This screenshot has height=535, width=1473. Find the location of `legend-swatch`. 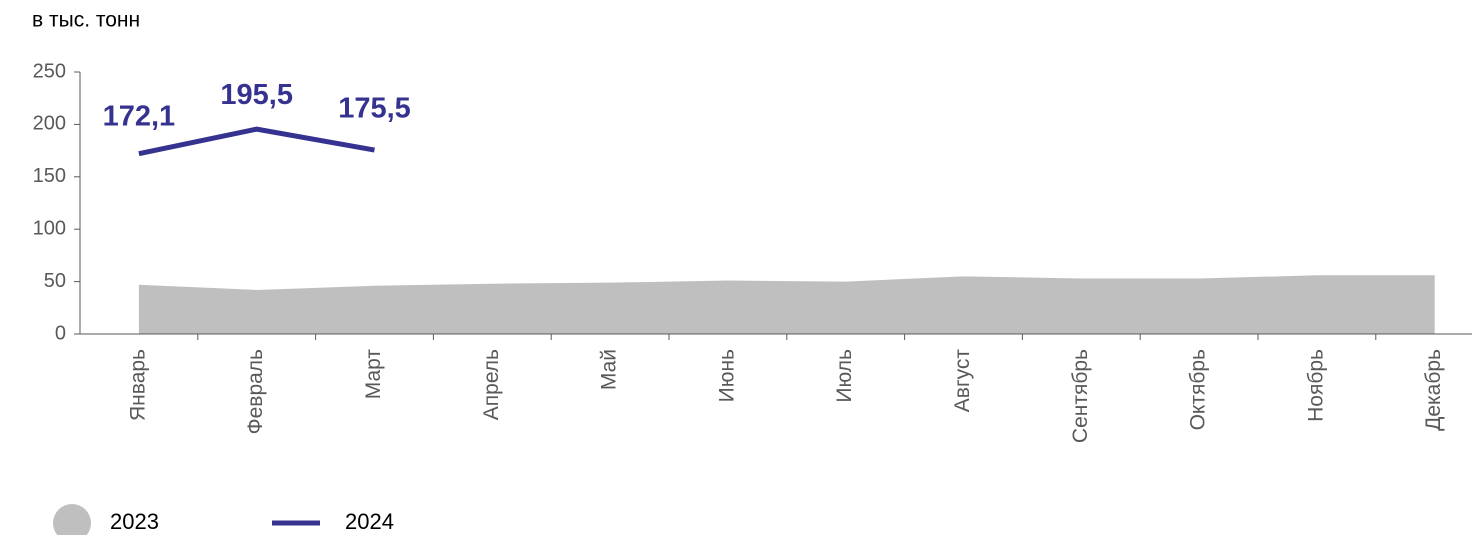

legend-swatch is located at coordinates (72, 519).